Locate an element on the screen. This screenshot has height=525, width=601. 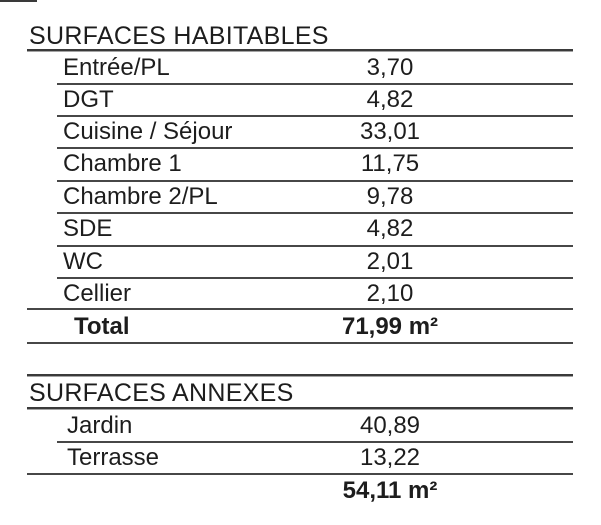
crop-artifact-line is located at coordinates (18, 1).